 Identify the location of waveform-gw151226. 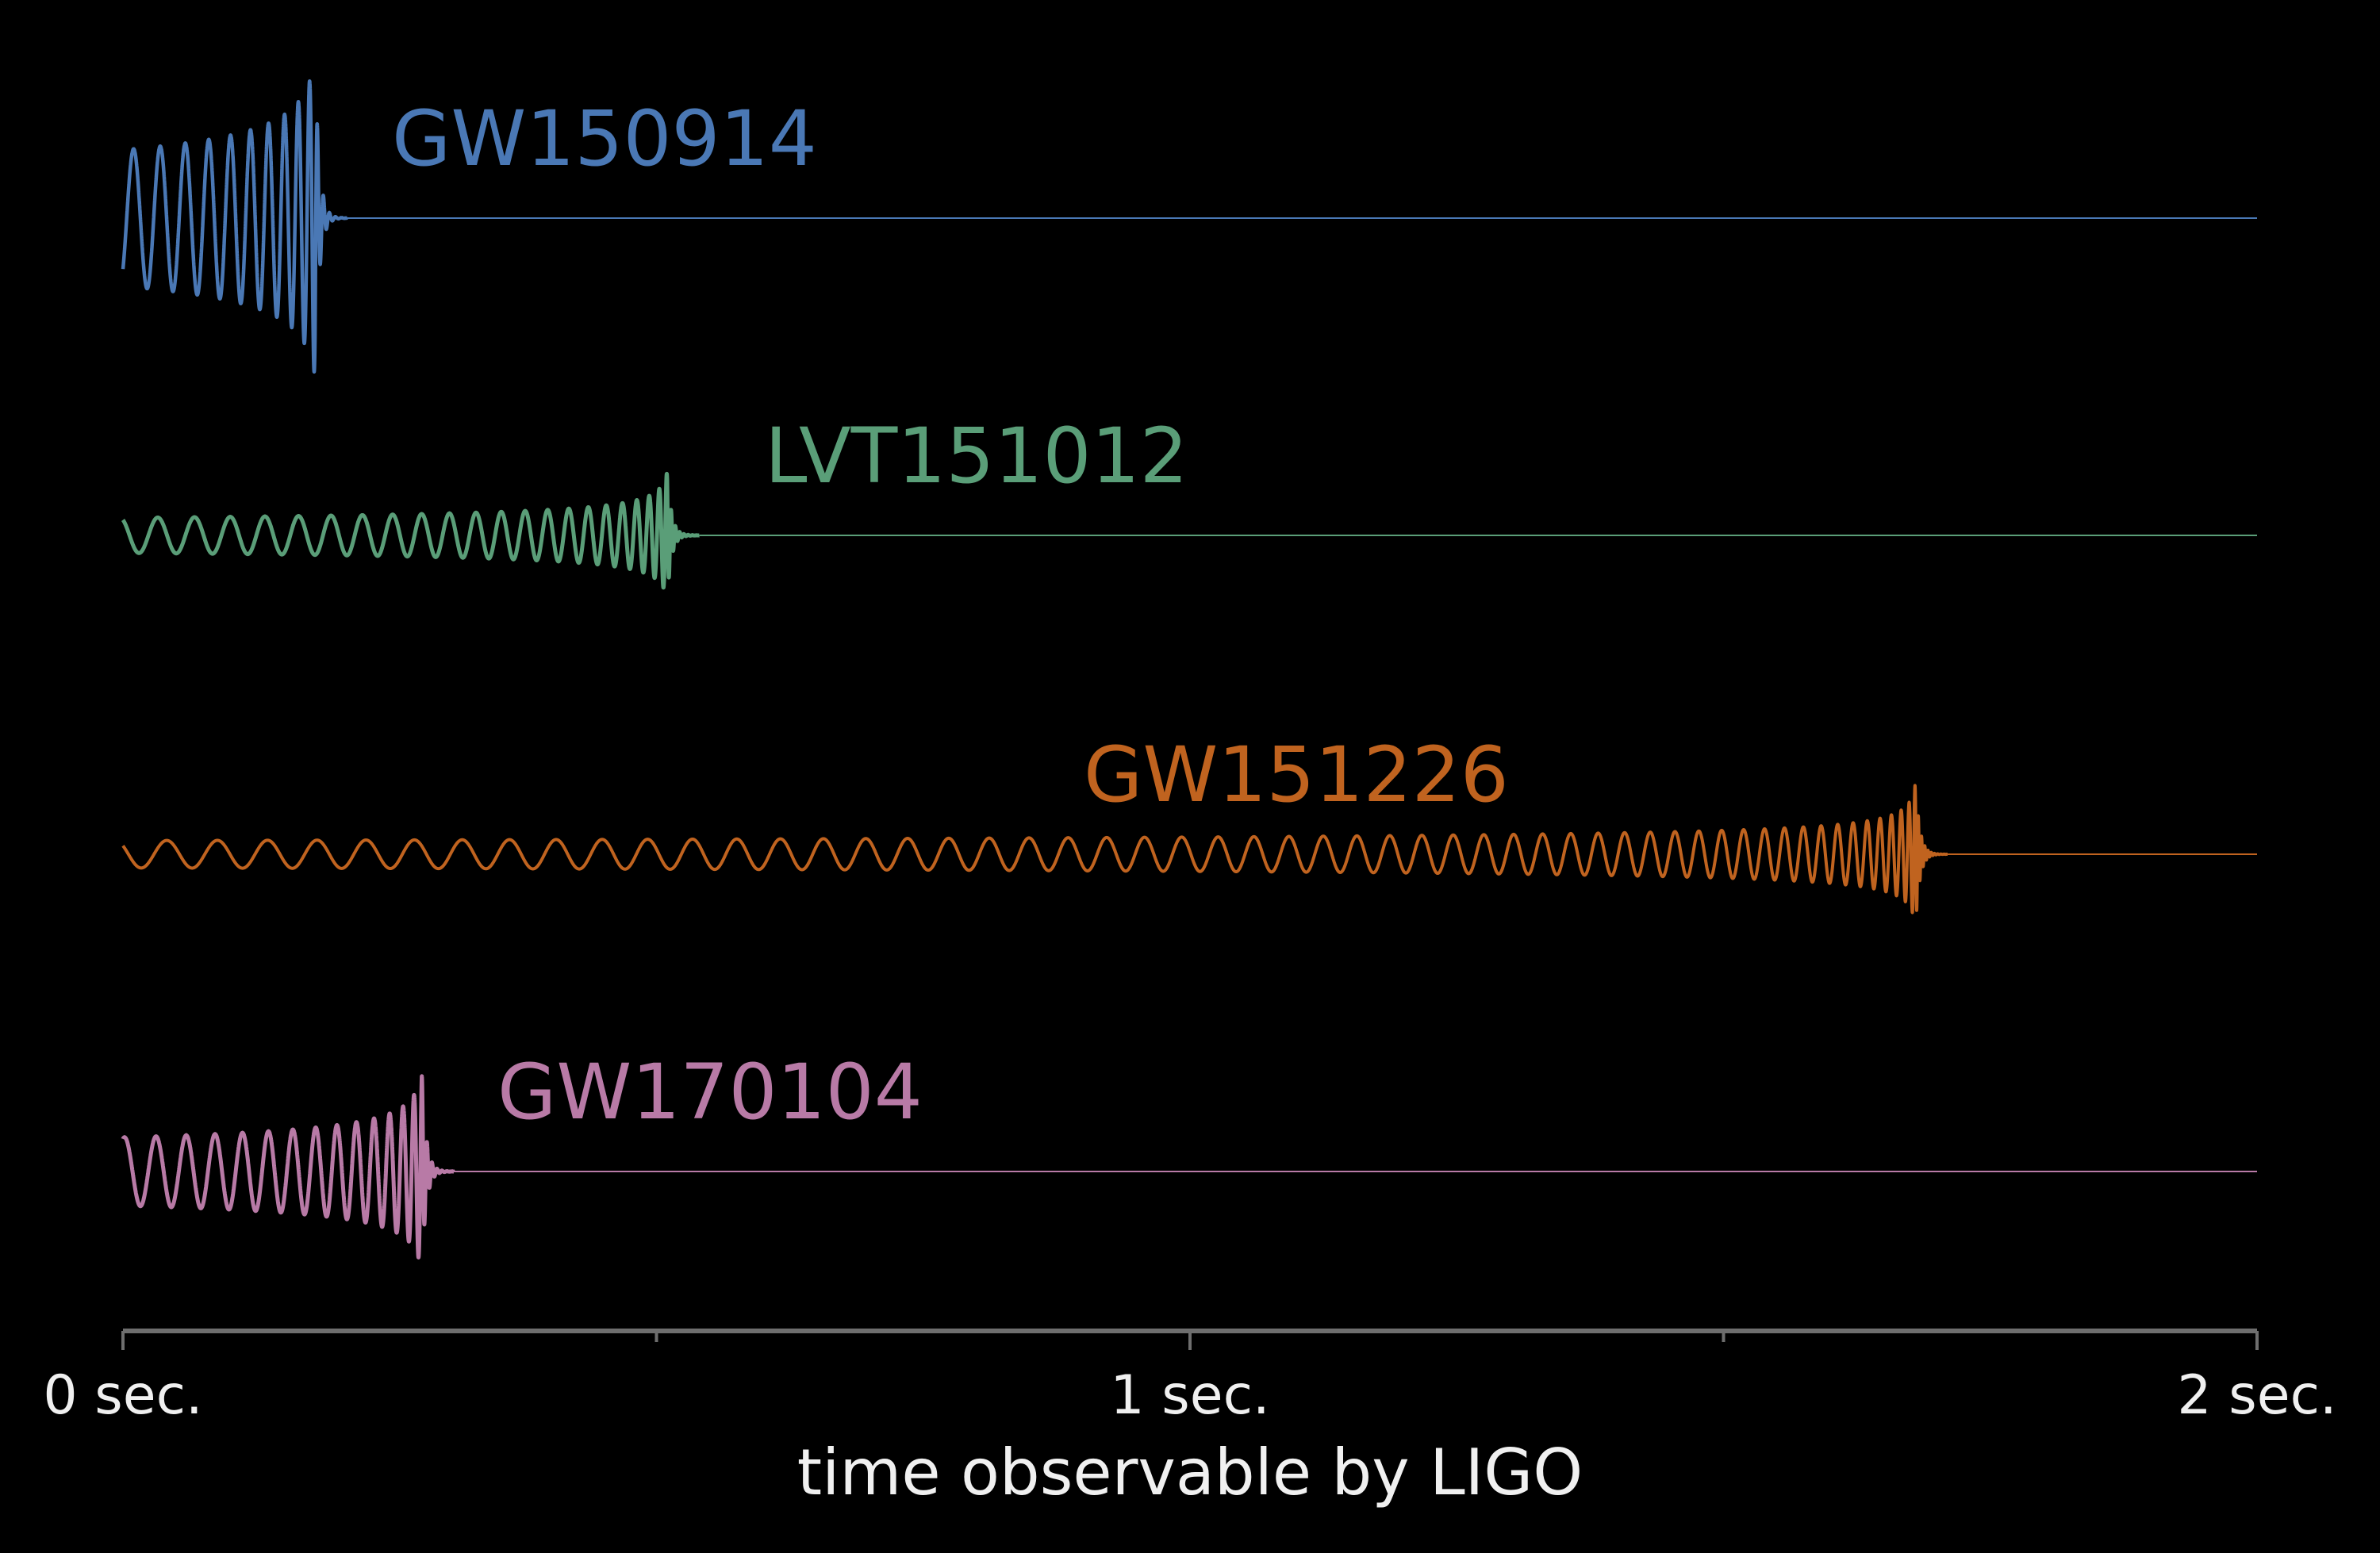
(1035, 849).